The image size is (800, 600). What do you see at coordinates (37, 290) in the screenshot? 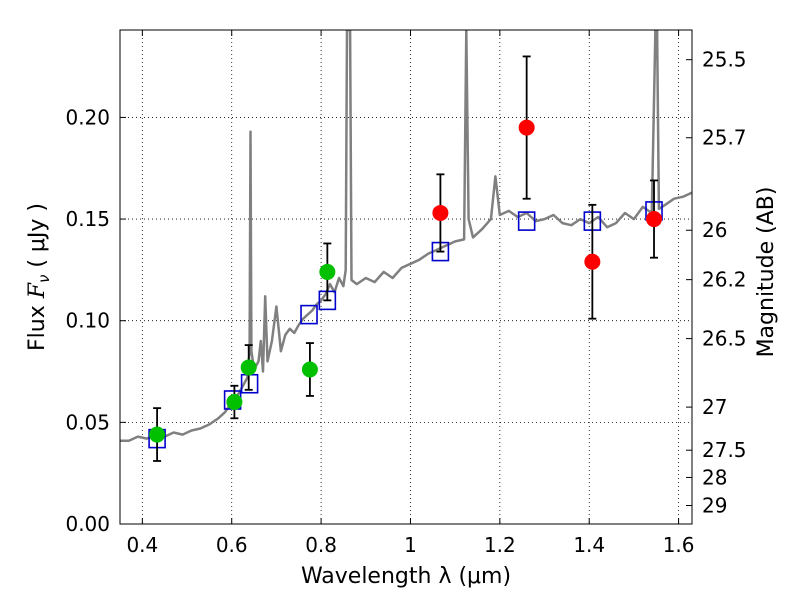
I see `y-label-symbol: F` at bounding box center [37, 290].